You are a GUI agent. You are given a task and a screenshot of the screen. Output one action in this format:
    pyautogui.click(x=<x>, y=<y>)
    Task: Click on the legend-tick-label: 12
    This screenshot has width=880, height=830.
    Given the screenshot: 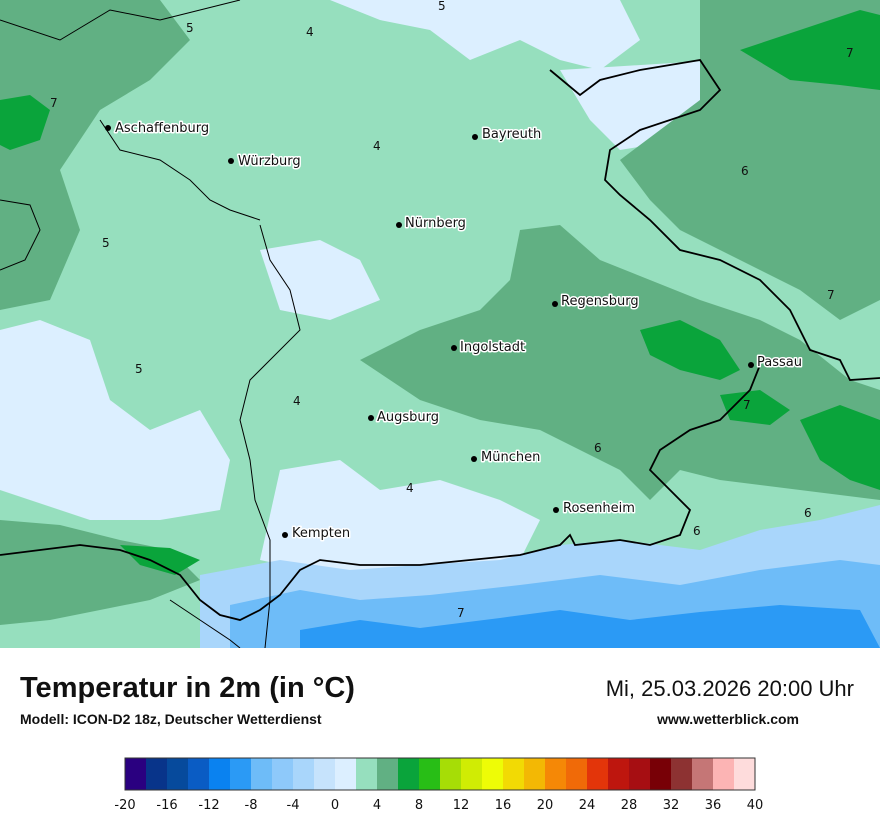 What is the action you would take?
    pyautogui.click(x=461, y=805)
    